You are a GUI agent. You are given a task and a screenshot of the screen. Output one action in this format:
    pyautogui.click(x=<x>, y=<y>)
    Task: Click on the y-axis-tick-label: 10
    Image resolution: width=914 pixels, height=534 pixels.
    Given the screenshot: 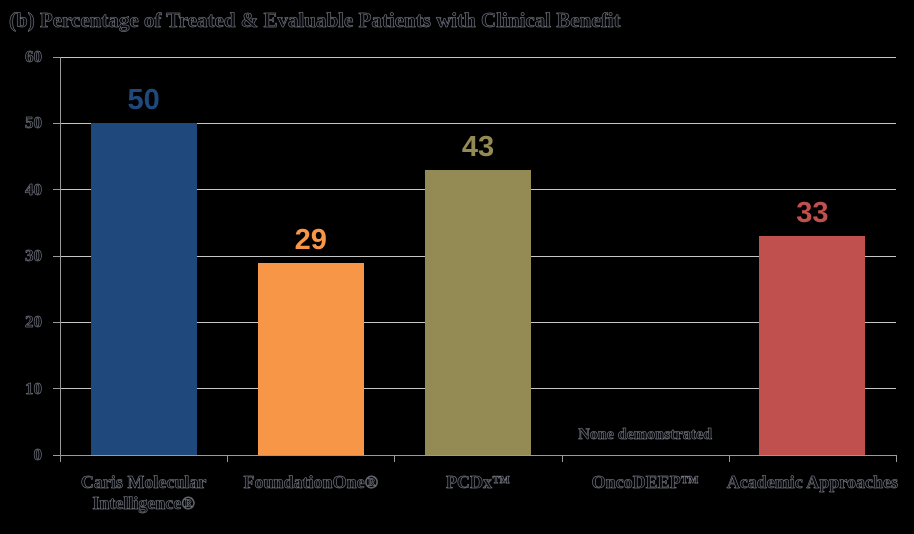 What is the action you would take?
    pyautogui.click(x=34, y=388)
    